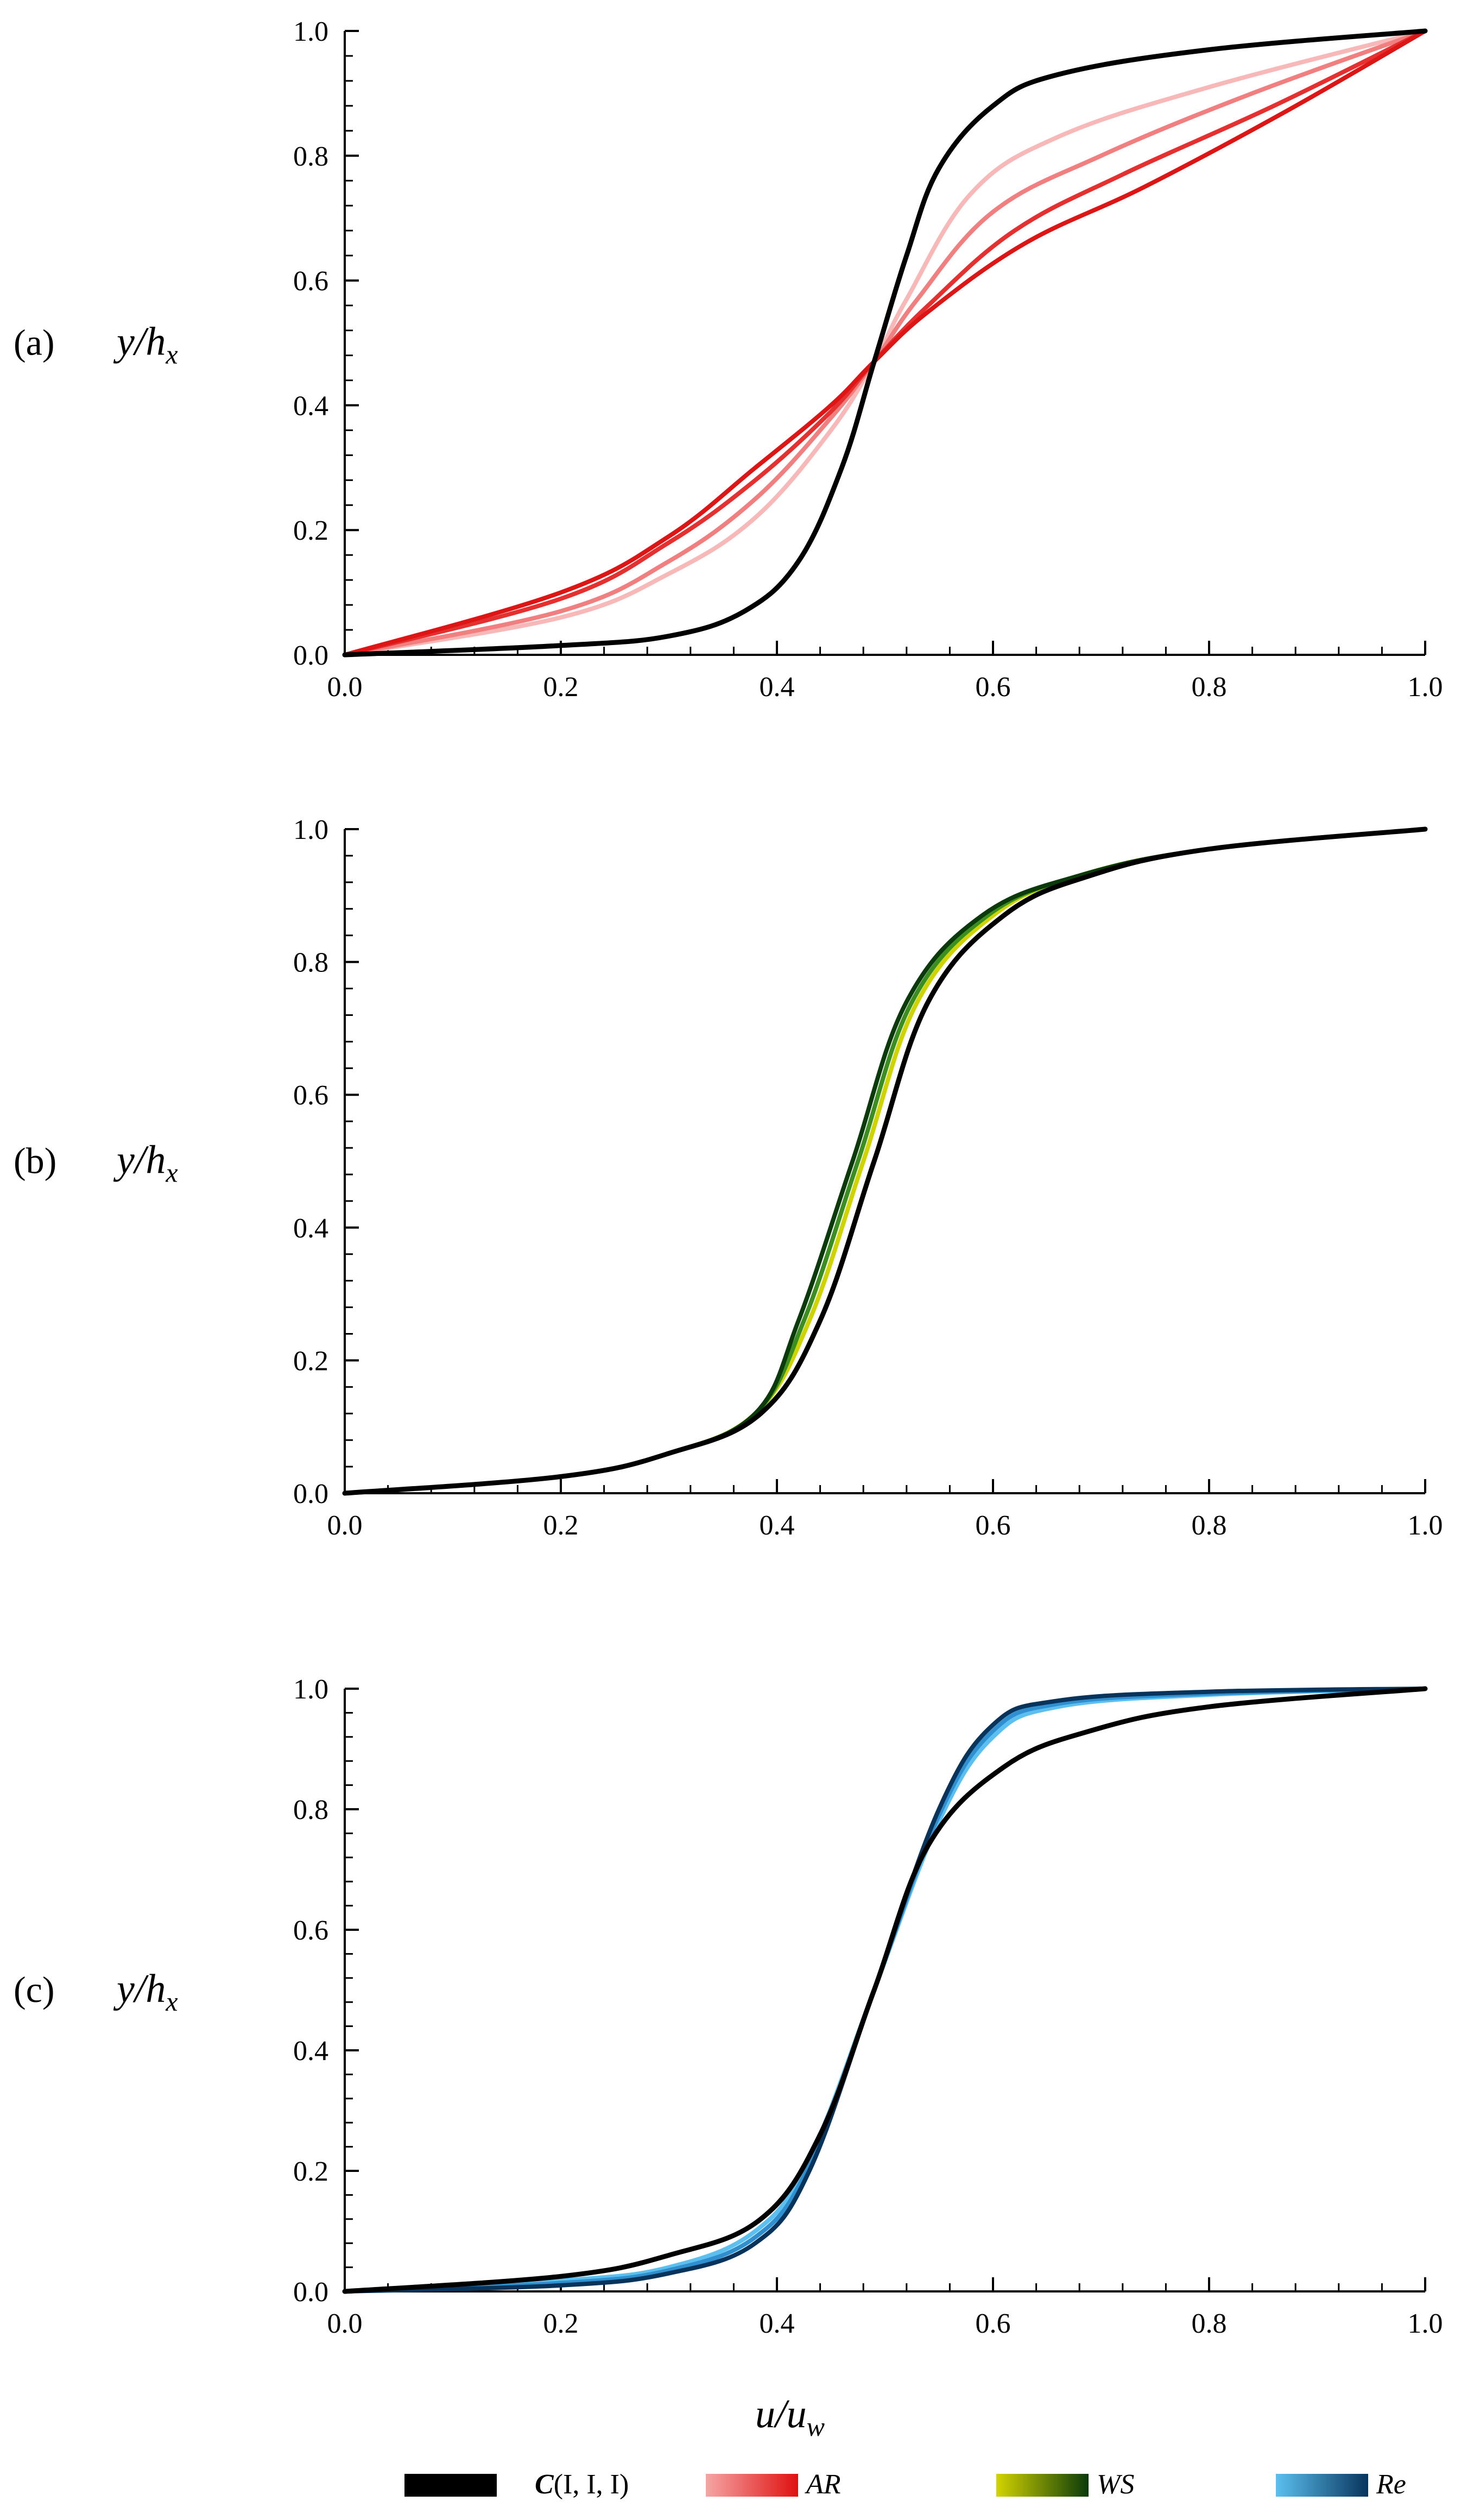 This screenshot has width=1461, height=2520. I want to click on x-axis-label-sub: w, so click(816, 2426).